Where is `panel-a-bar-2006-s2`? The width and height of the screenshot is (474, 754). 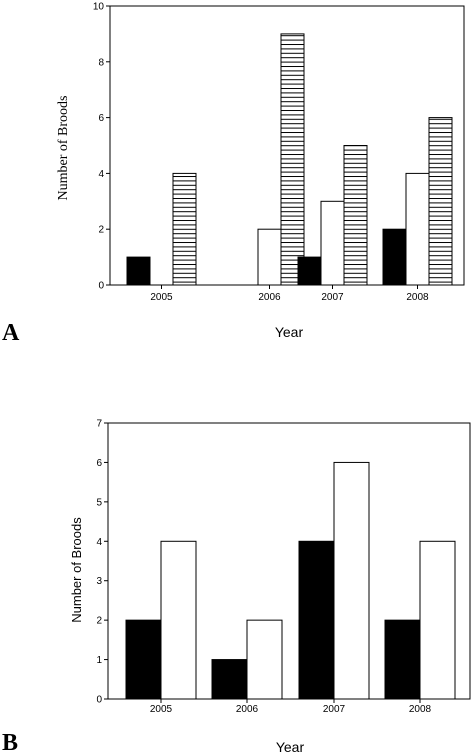
panel-a-bar-2006-s2 is located at coordinates (269, 257).